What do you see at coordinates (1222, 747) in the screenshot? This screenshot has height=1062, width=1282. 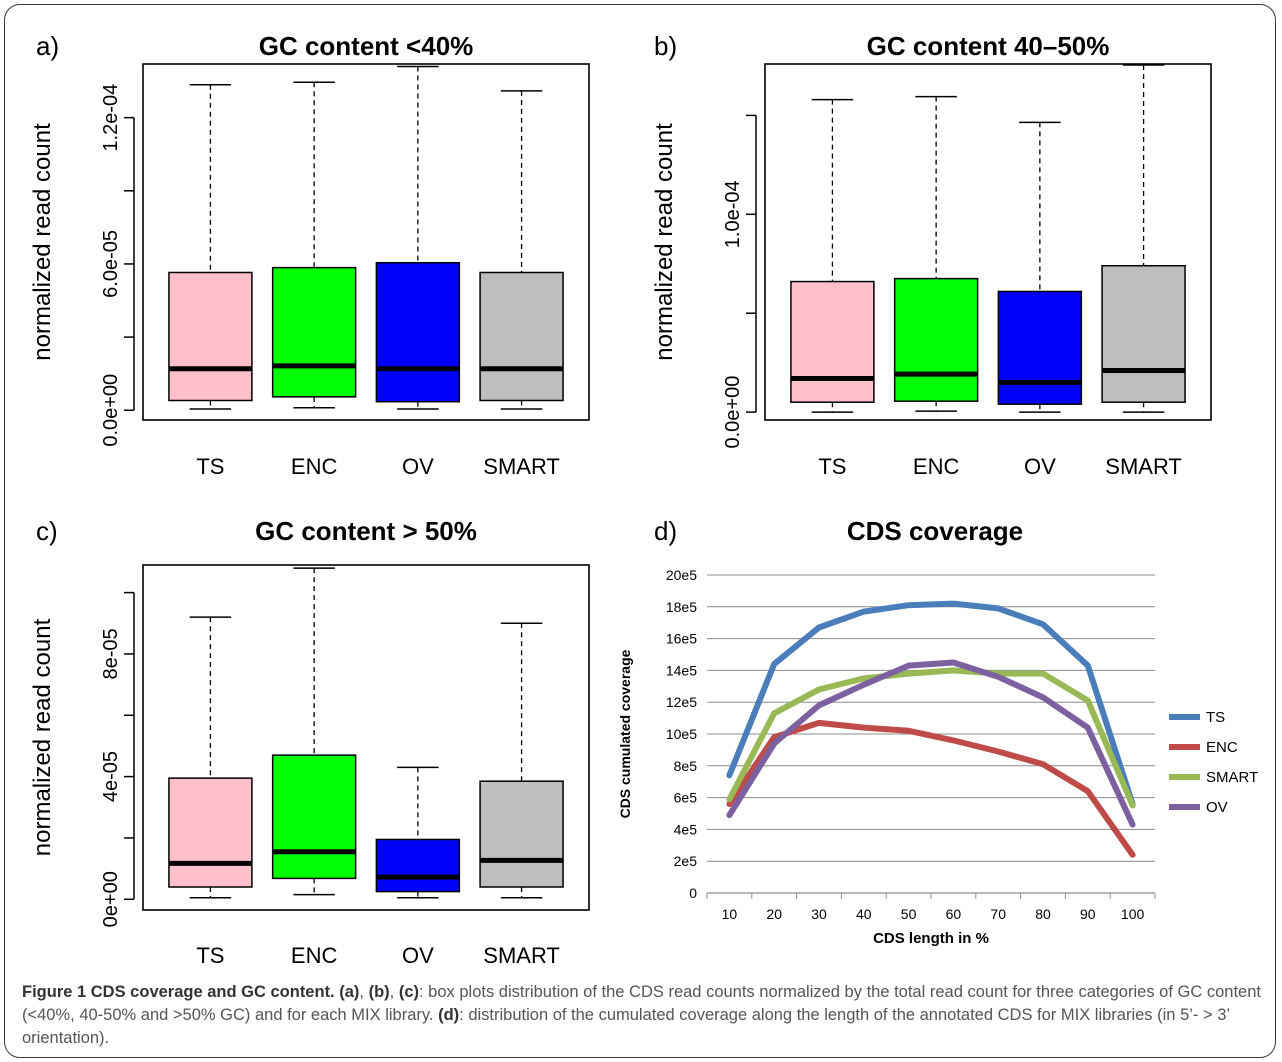 I see `legend-label: ENC` at bounding box center [1222, 747].